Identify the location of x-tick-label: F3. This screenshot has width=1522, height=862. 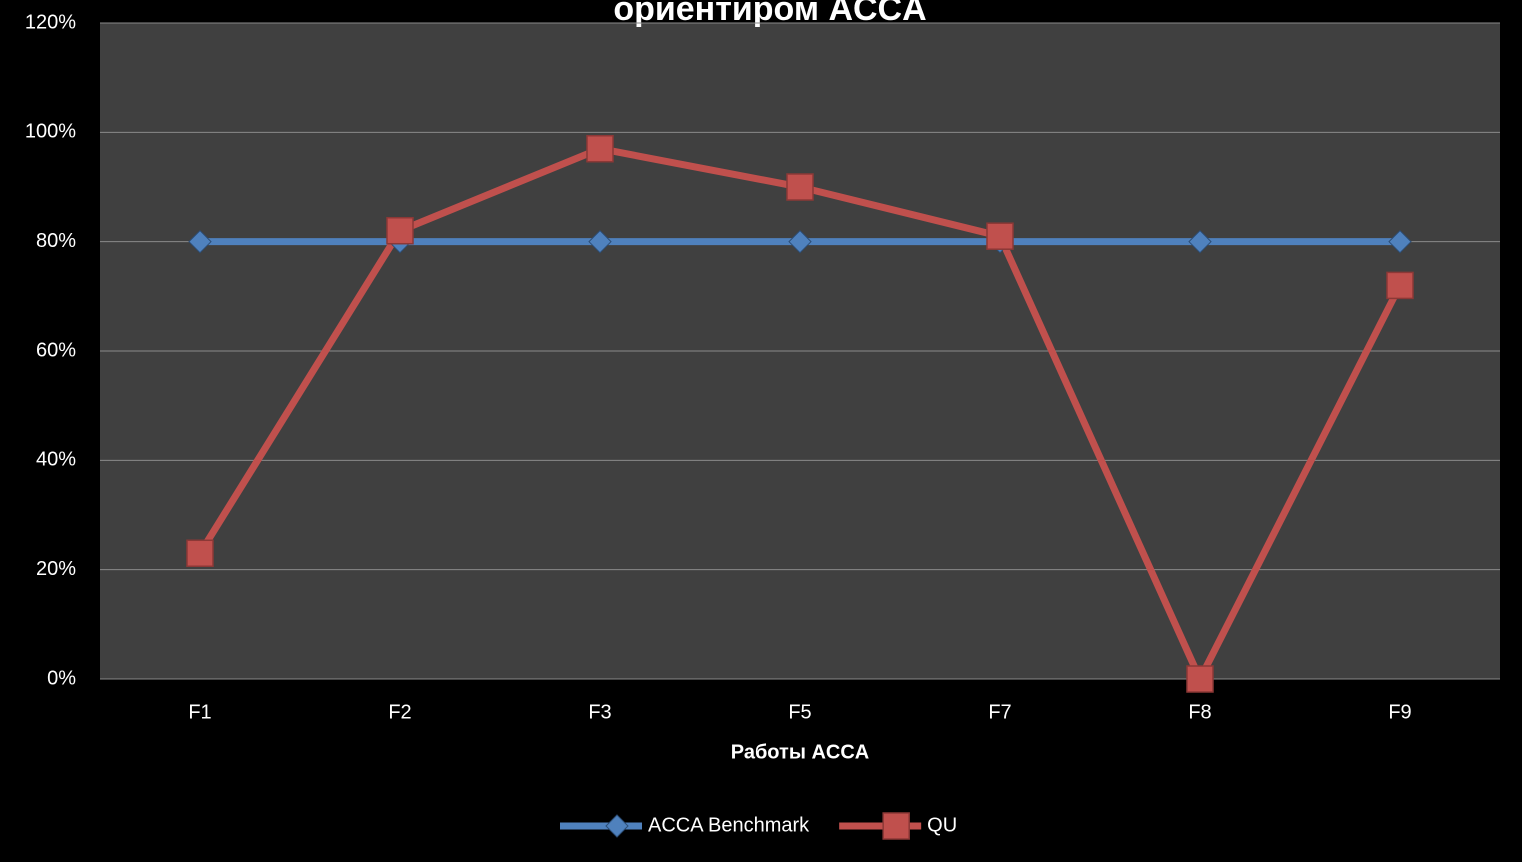
(599, 712).